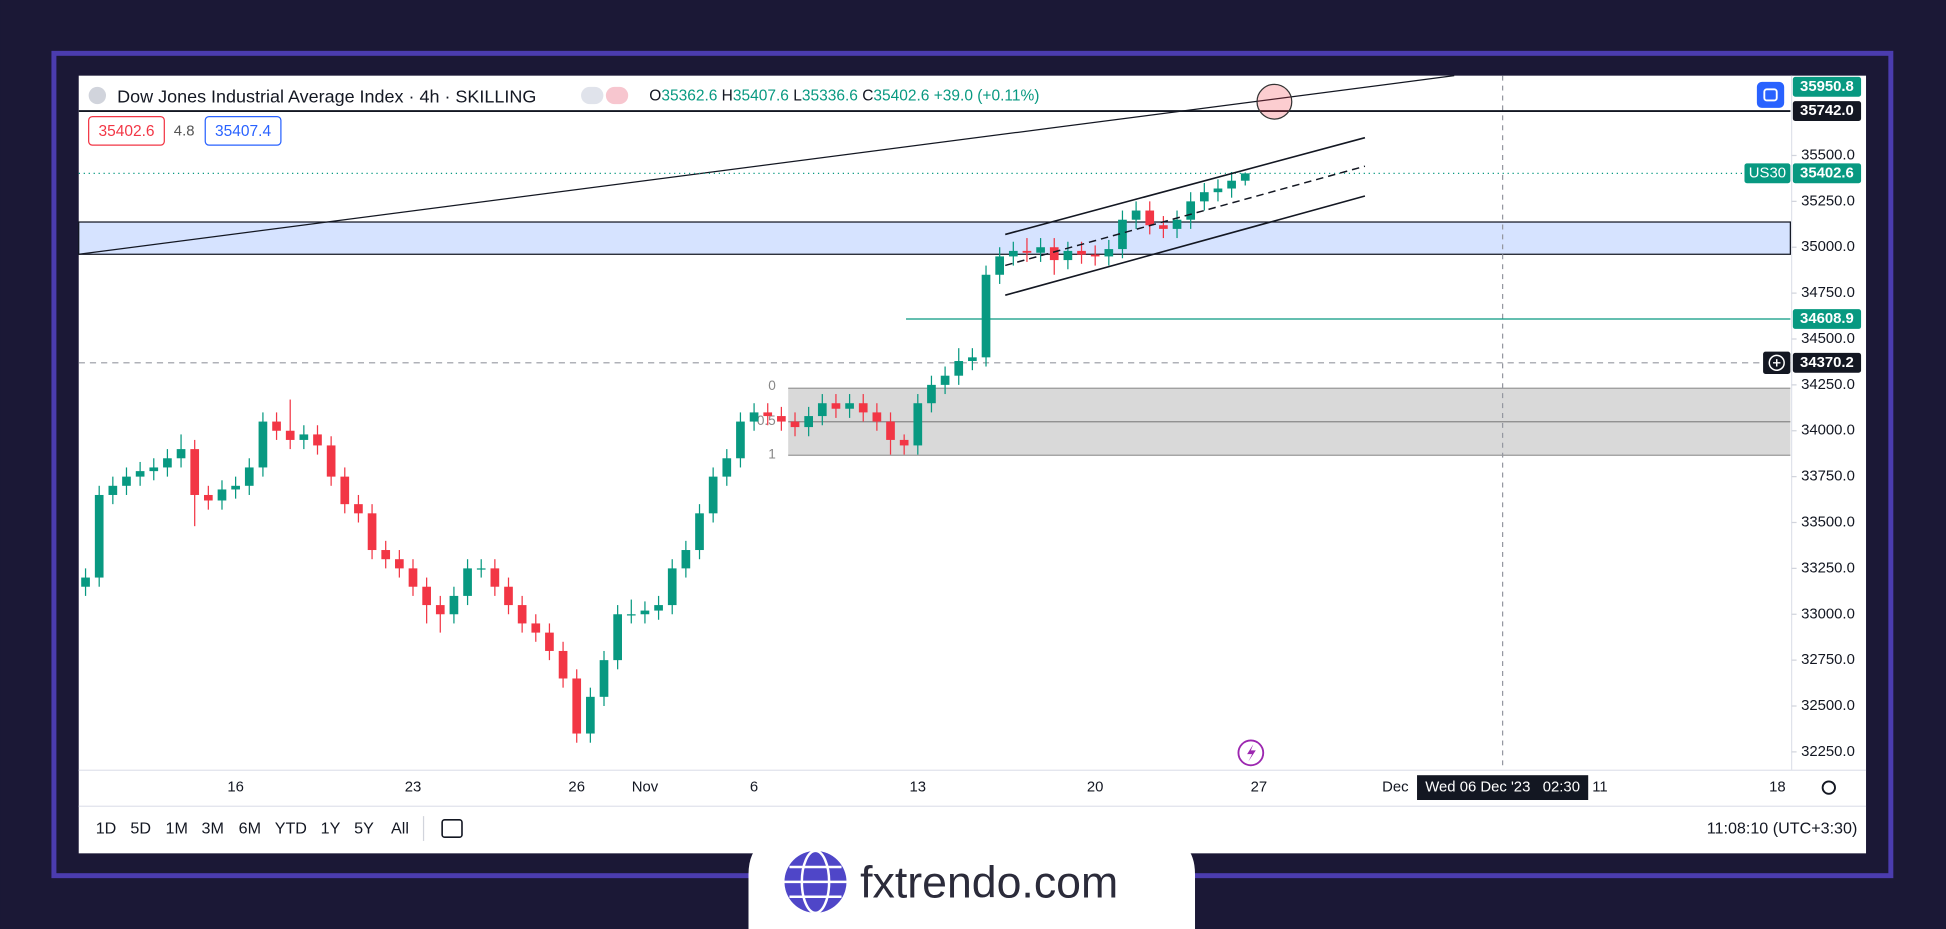 Image resolution: width=1946 pixels, height=929 pixels. I want to click on compare-icon, so click(1770, 95).